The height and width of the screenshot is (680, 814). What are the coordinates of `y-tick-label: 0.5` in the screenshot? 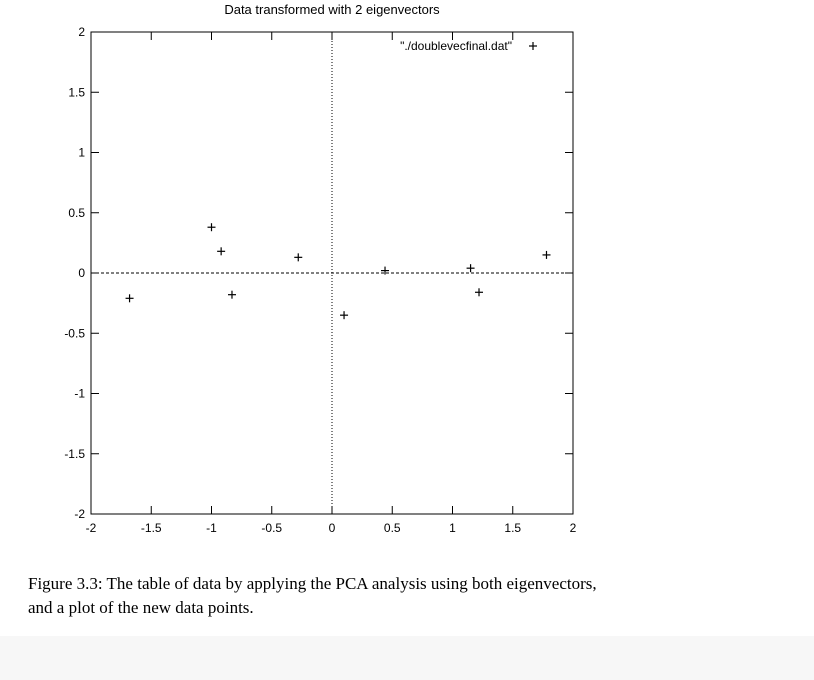 It's located at (76, 213).